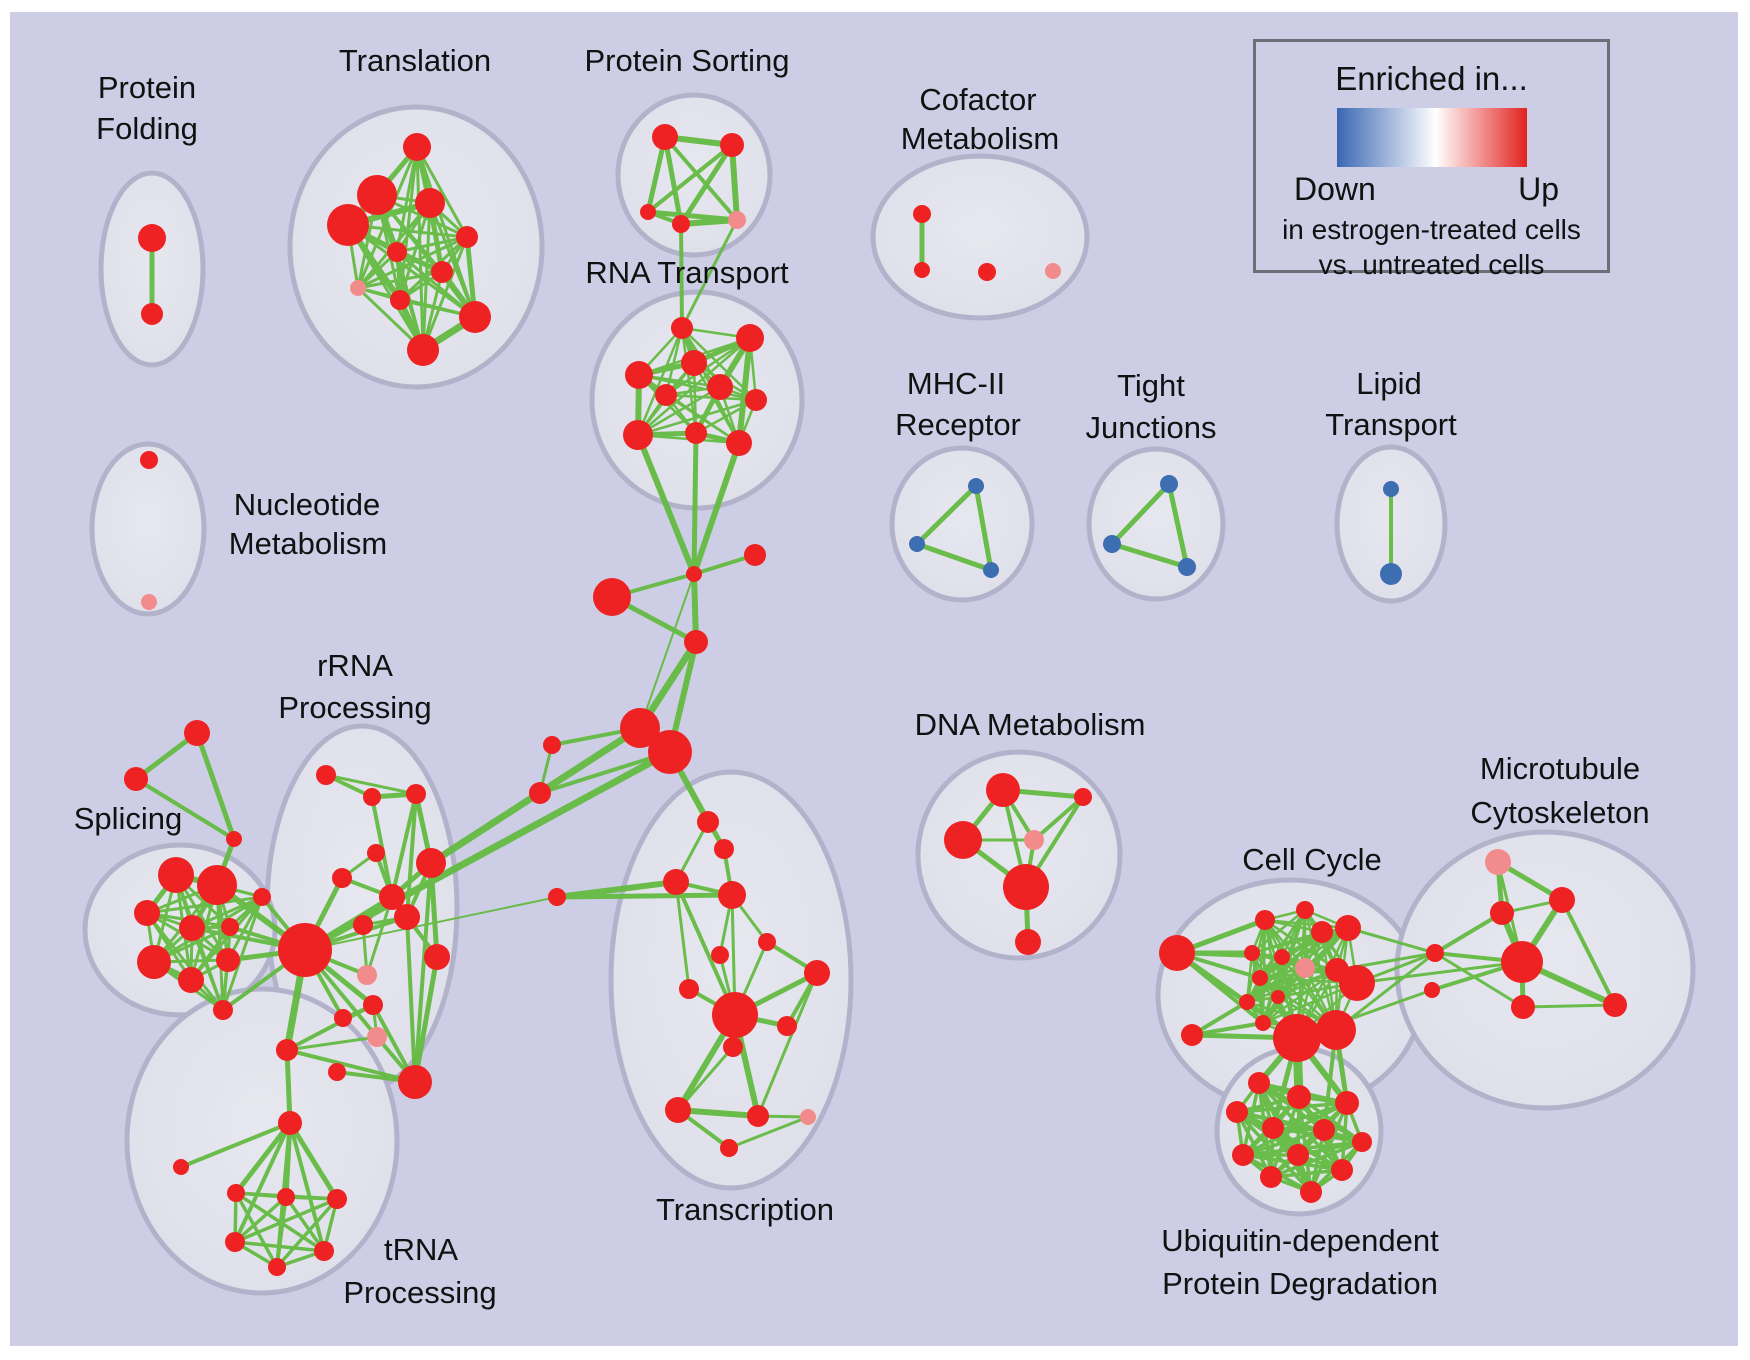 This screenshot has height=1360, width=1750. Describe the element at coordinates (147, 87) in the screenshot. I see `cluster-label-pf: Protein` at that location.